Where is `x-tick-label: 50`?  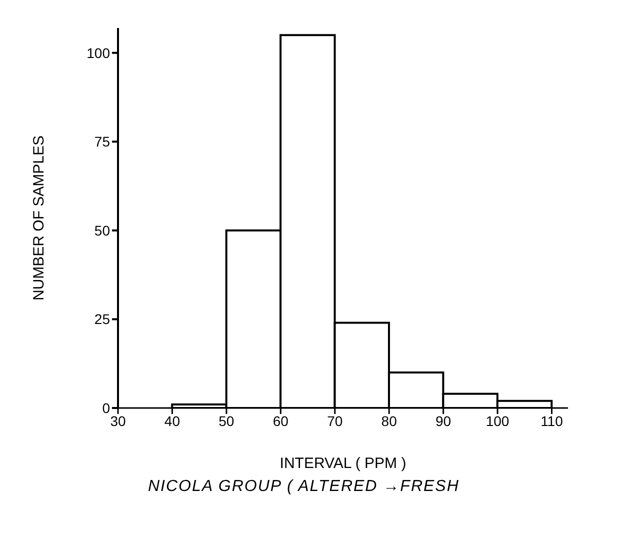 x-tick-label: 50 is located at coordinates (226, 420).